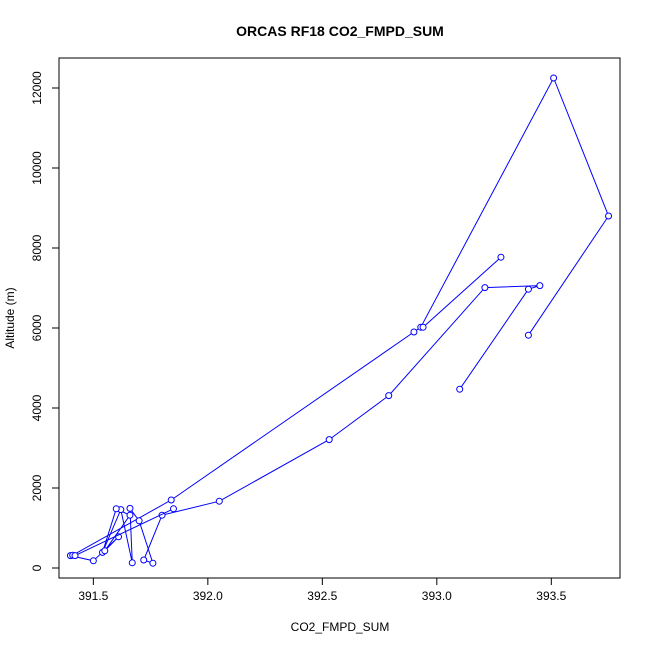 The image size is (650, 650). I want to click on x-axis: 391.5 392.0 392.5 393.0 393.5, so click(322, 590).